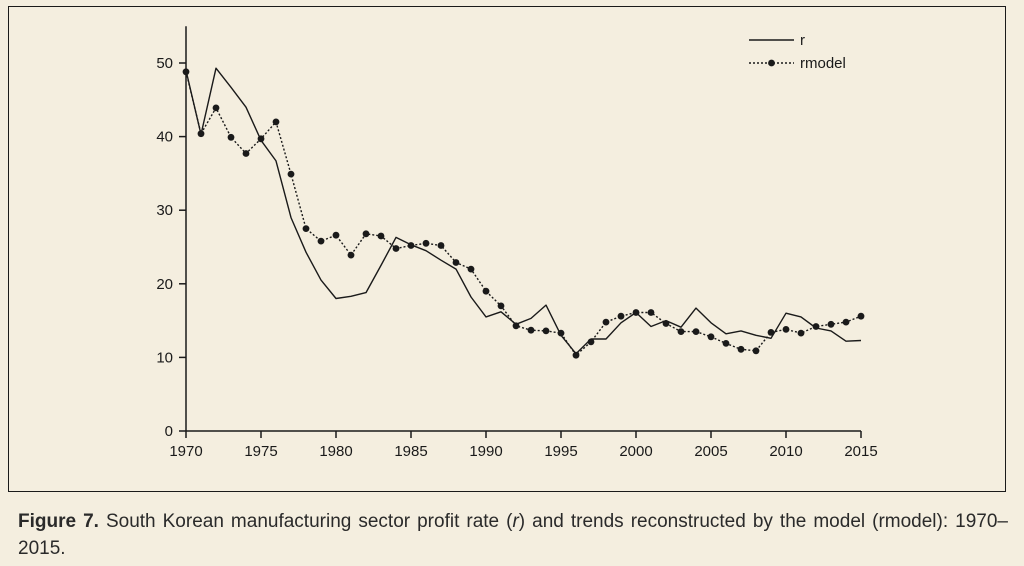 Image resolution: width=1024 pixels, height=566 pixels. I want to click on figure-label: Figure 7., so click(58, 521).